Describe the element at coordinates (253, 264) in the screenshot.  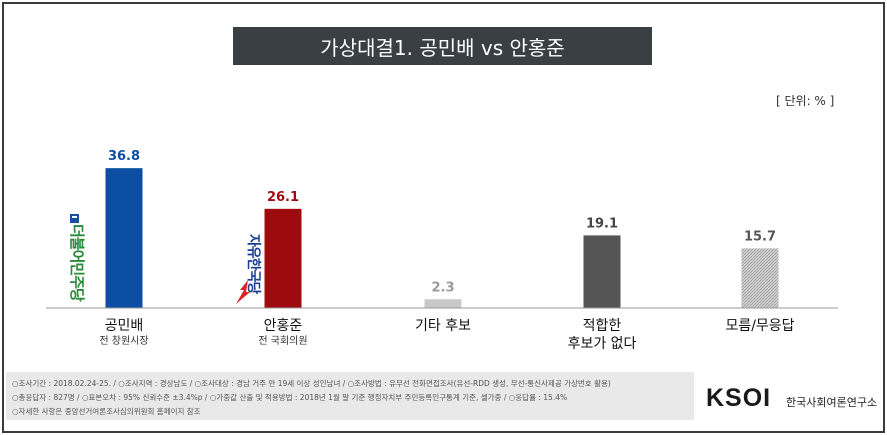
I see `liberty-korea-party-logo-text: 자유한국당` at that location.